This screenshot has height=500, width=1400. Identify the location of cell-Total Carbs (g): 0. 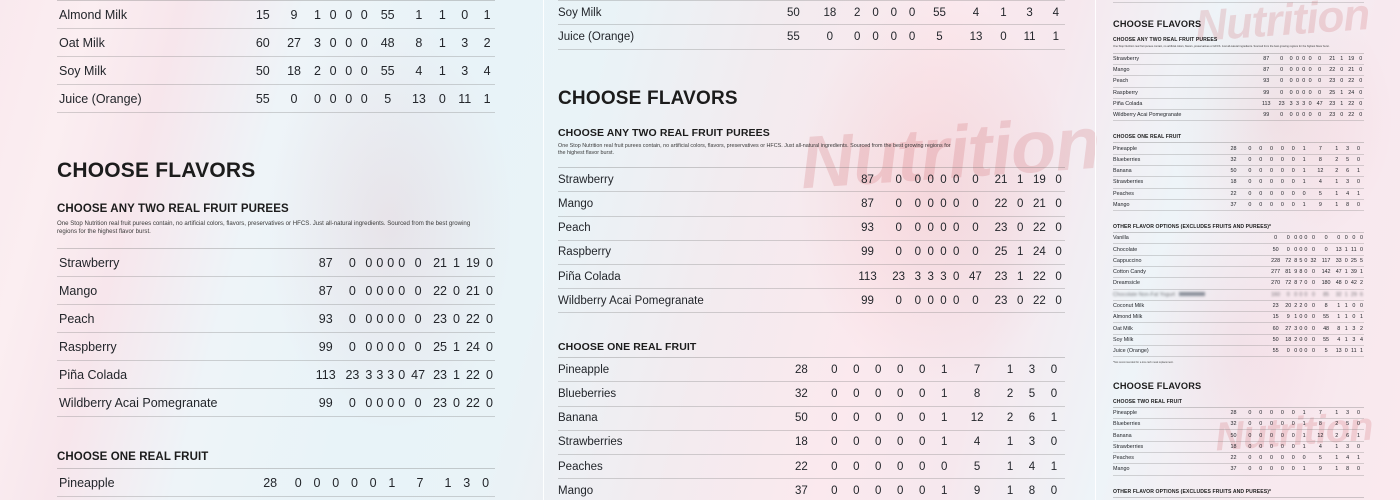
(1339, 238).